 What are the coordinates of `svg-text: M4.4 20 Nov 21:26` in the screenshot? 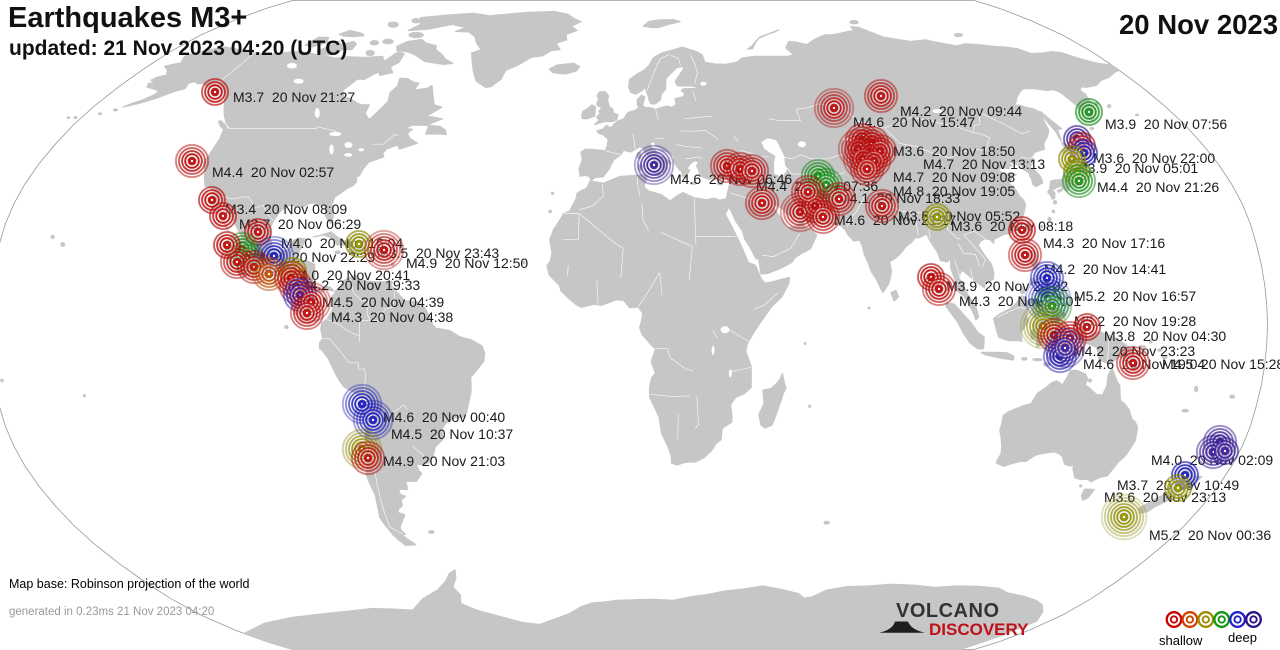 It's located at (1158, 187).